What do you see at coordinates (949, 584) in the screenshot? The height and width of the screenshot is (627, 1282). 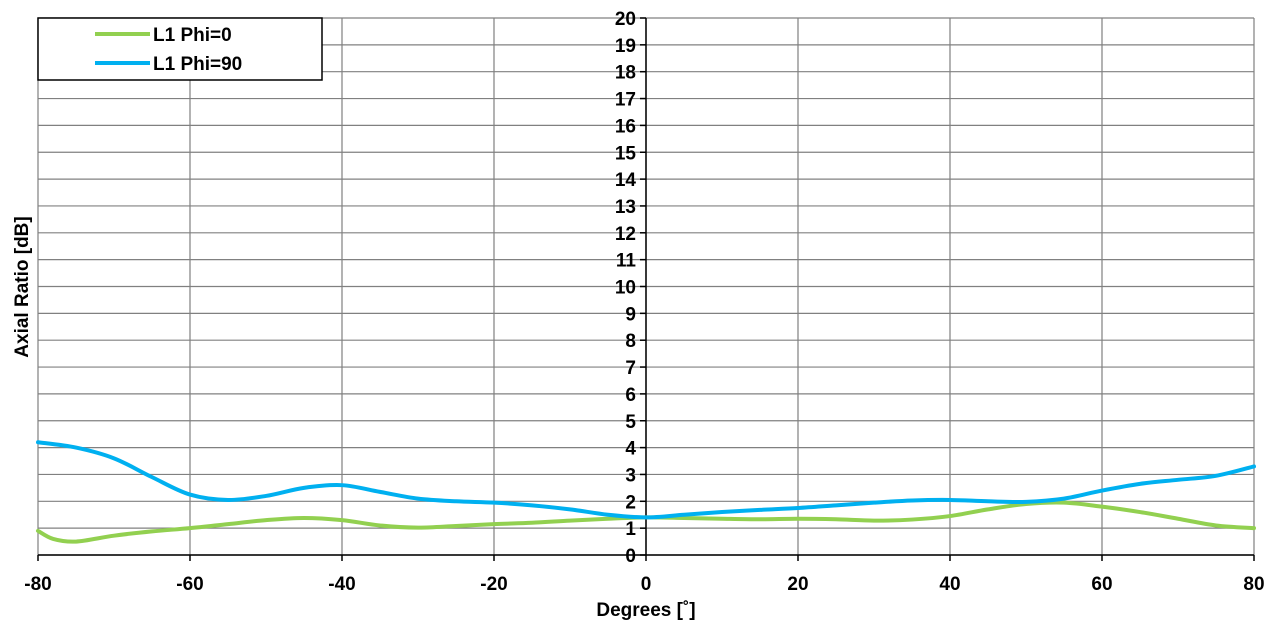 I see `x-tick-label: 40` at bounding box center [949, 584].